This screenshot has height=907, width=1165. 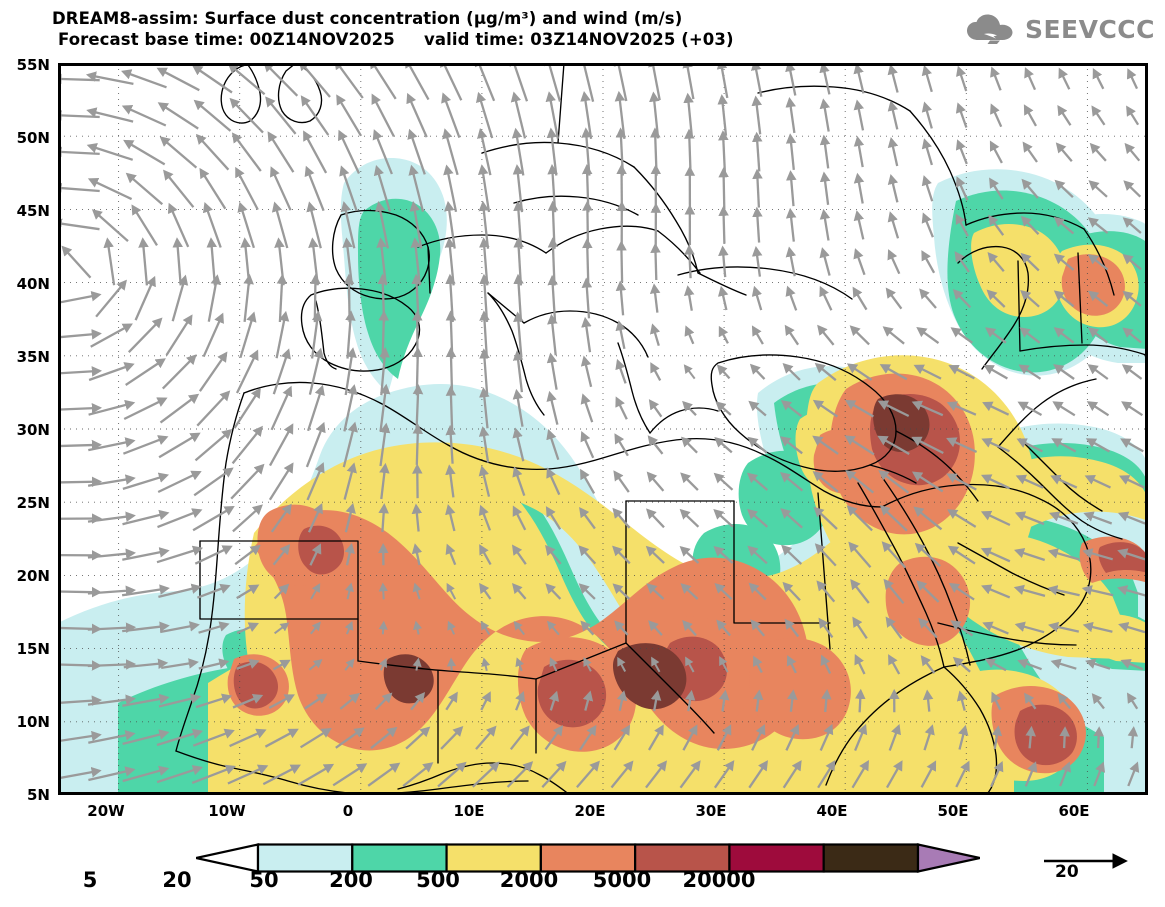 I want to click on colorbar-label-5000: 5000, so click(x=622, y=880).